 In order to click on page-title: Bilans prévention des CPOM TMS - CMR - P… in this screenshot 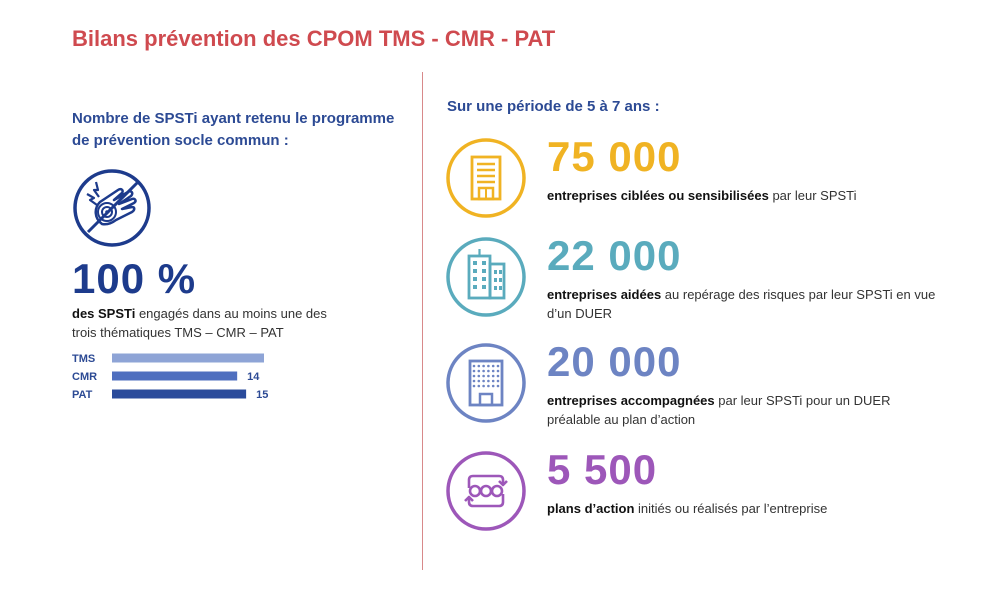, I will do `click(314, 38)`.